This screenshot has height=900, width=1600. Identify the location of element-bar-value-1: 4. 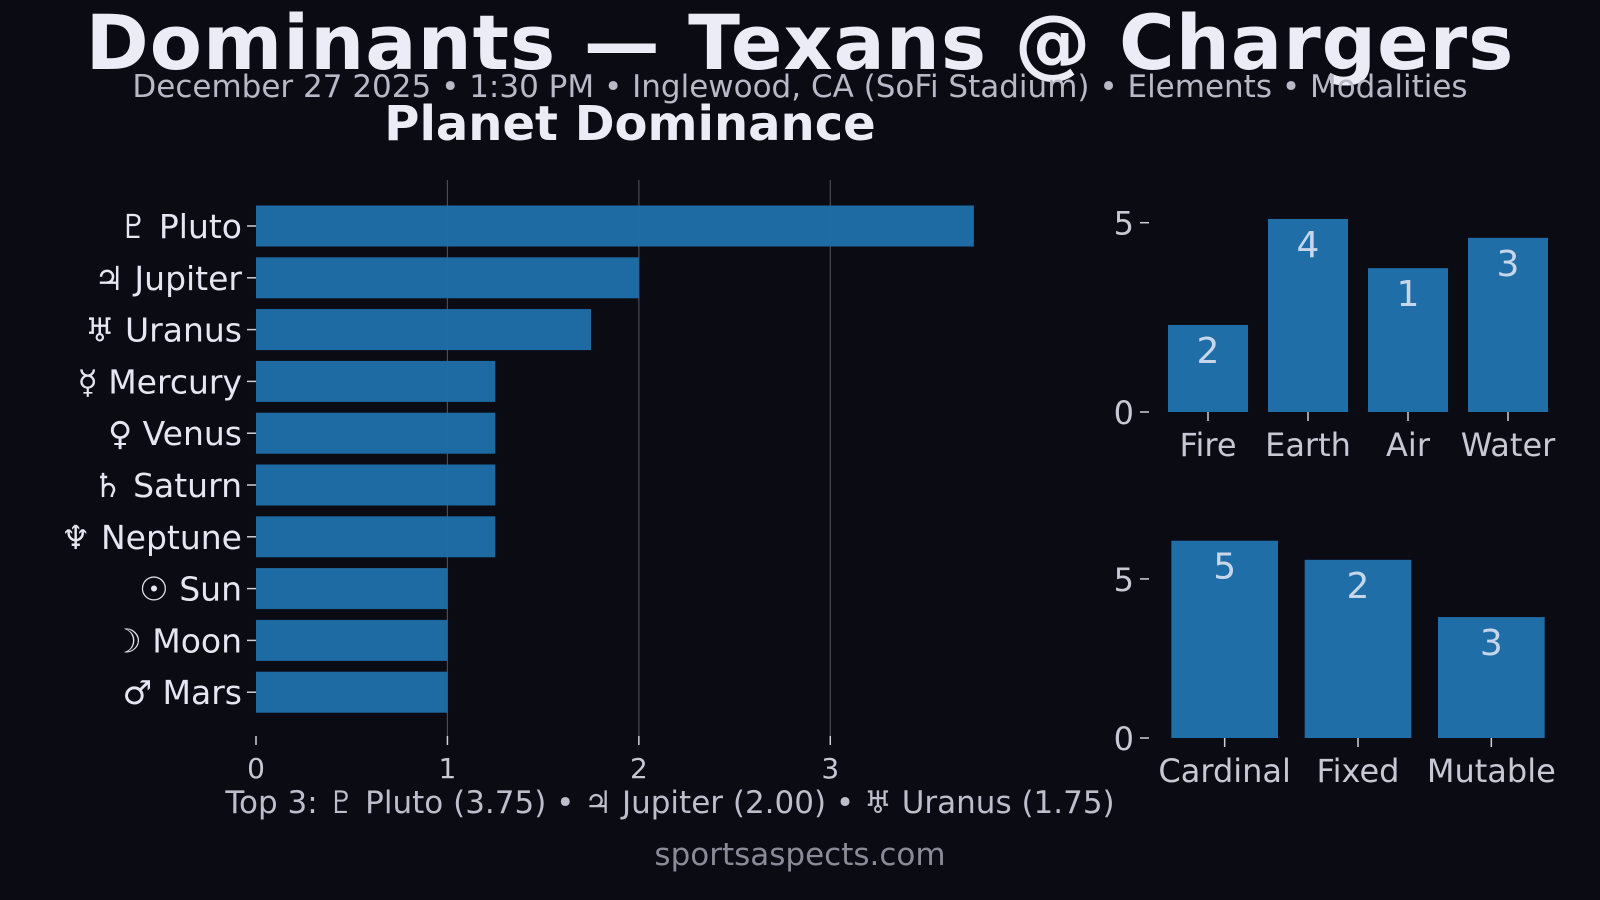
(1308, 245).